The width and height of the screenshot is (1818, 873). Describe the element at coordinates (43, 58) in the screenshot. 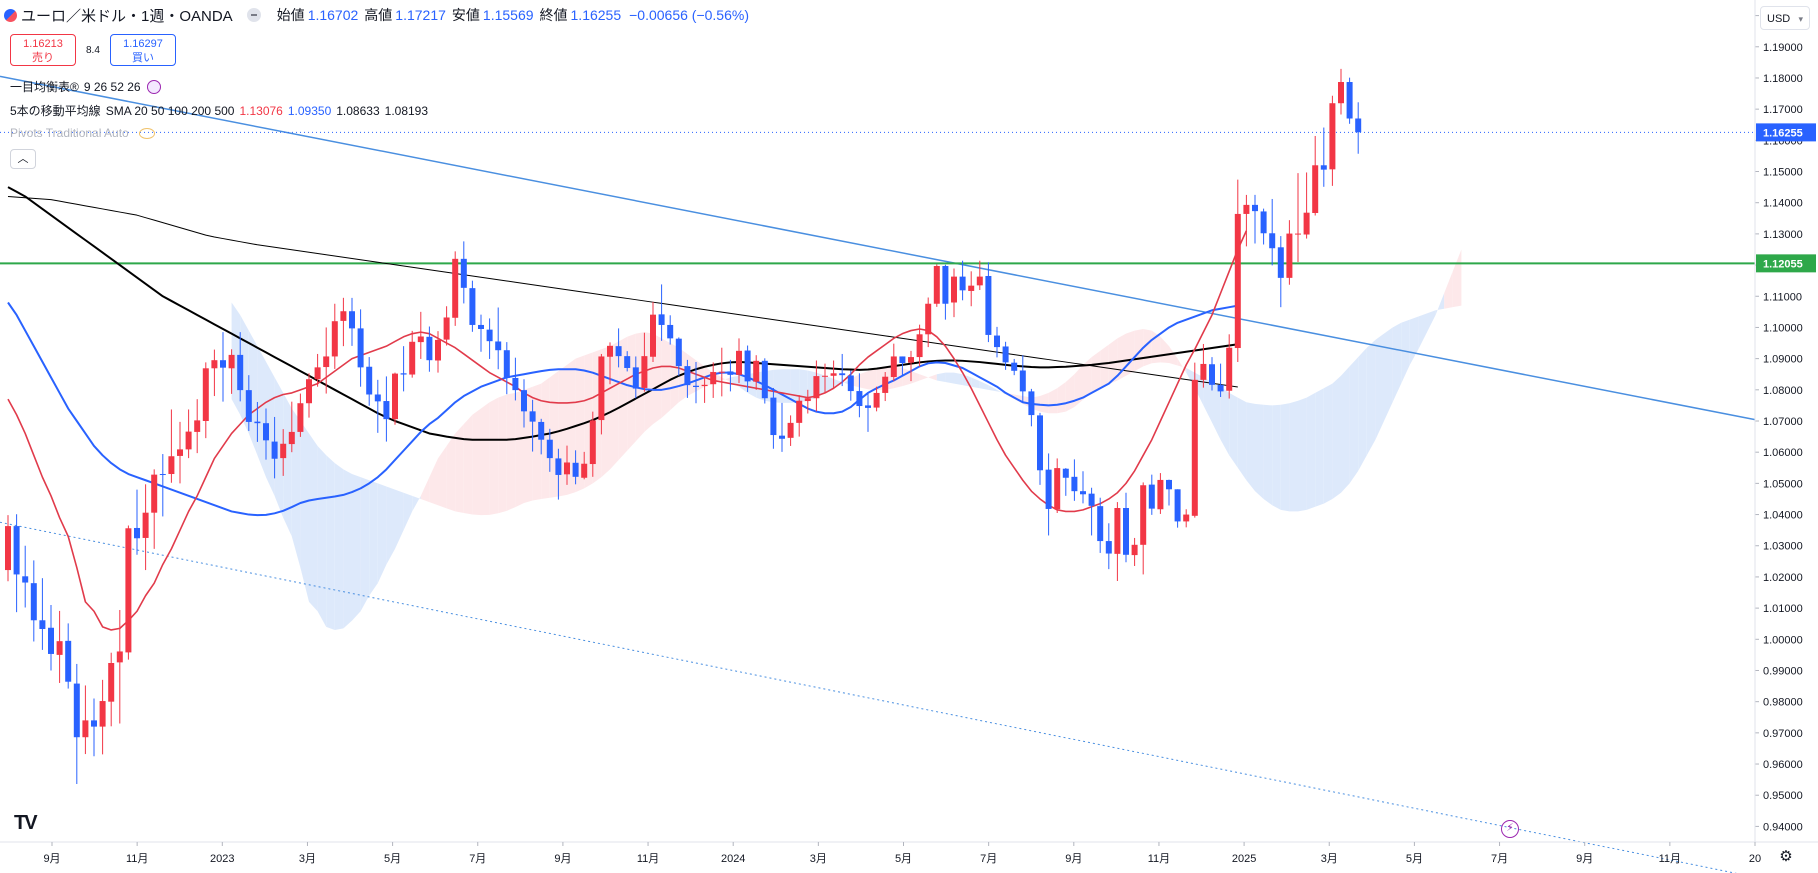

I see `sell-label: 売り` at that location.